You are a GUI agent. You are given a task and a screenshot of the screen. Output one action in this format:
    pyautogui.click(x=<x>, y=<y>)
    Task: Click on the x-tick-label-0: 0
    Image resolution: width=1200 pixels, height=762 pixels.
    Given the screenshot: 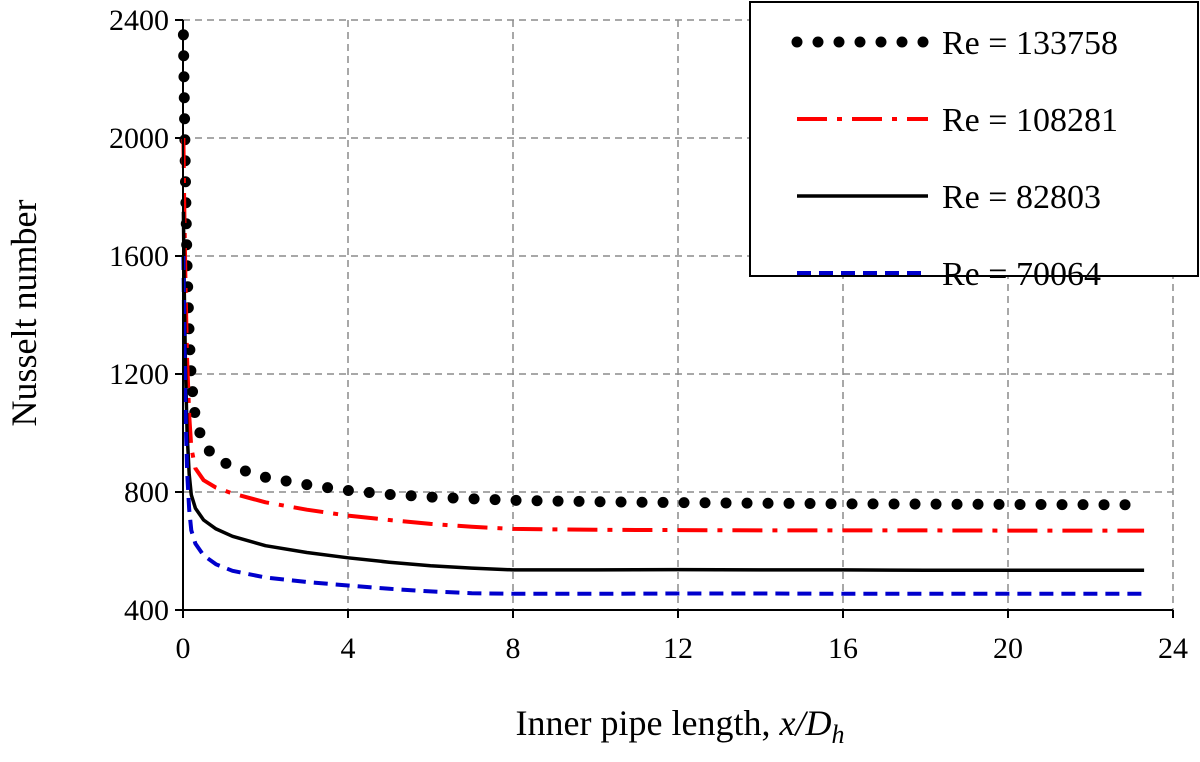 What is the action you would take?
    pyautogui.click(x=183, y=648)
    